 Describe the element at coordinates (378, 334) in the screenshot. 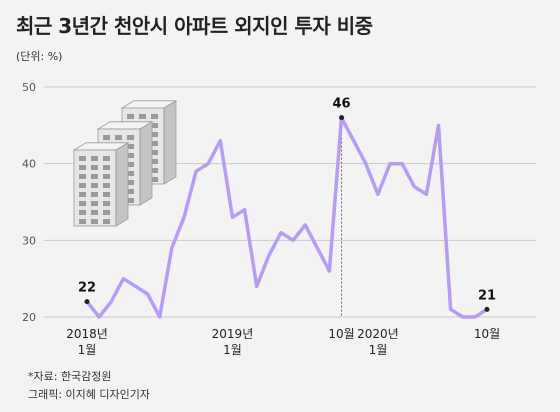

I see `x-tick-label: 2020년` at that location.